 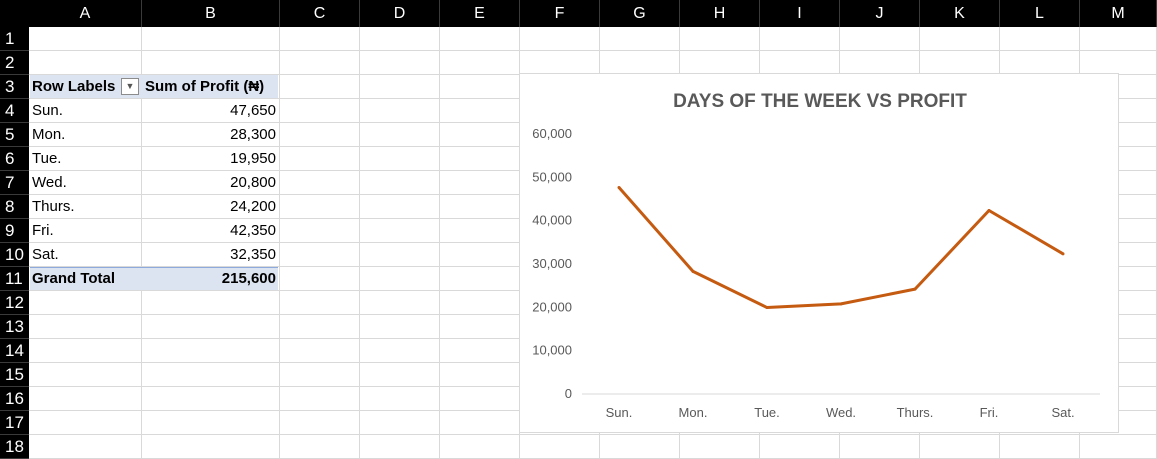 What do you see at coordinates (14, 327) in the screenshot?
I see `row-header-13: 13` at bounding box center [14, 327].